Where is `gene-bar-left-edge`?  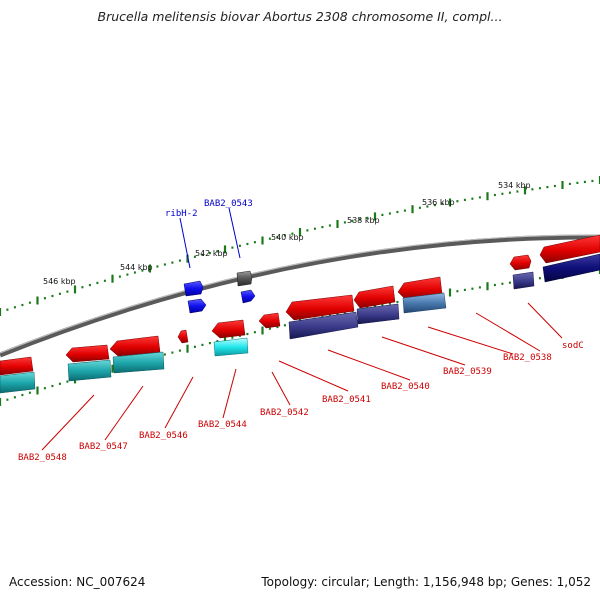 gene-bar-left-edge is located at coordinates (18, 382).